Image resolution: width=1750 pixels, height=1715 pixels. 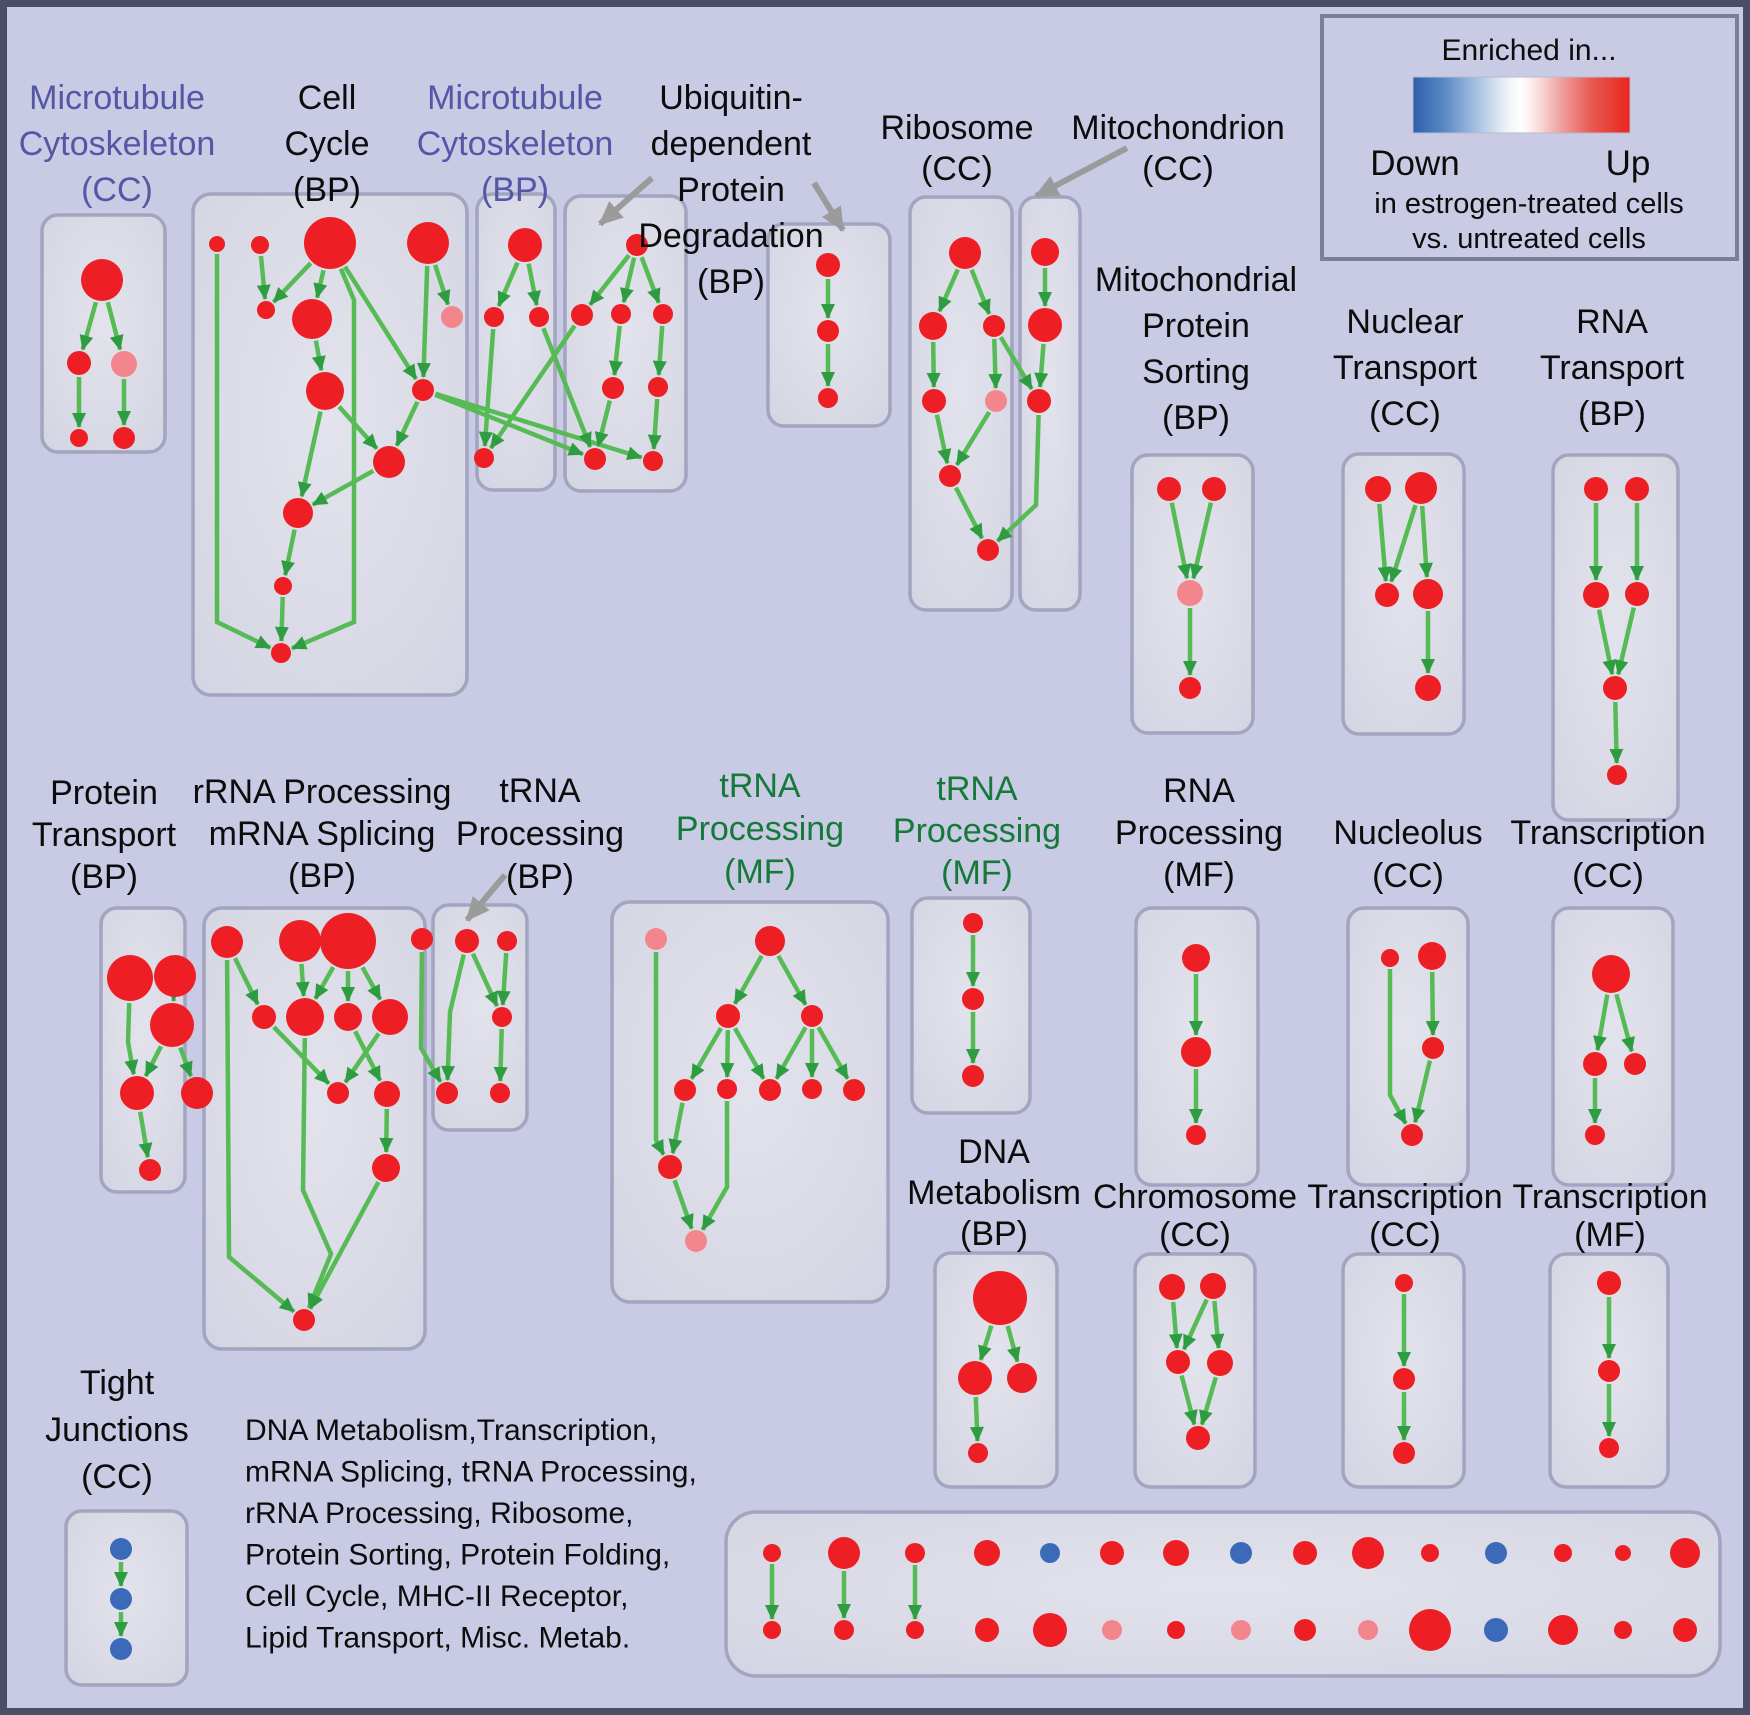 What do you see at coordinates (1521, 105) in the screenshot?
I see `legend-gradient-bar` at bounding box center [1521, 105].